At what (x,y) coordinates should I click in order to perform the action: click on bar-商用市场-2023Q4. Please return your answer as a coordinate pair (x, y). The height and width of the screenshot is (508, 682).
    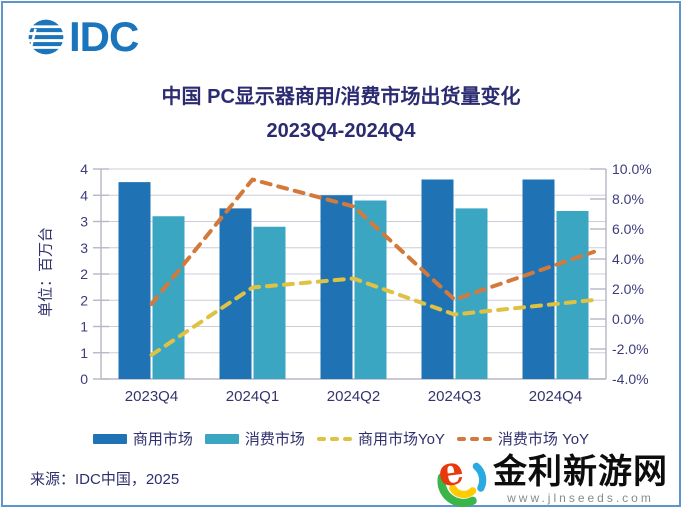
    Looking at the image, I should click on (134, 280).